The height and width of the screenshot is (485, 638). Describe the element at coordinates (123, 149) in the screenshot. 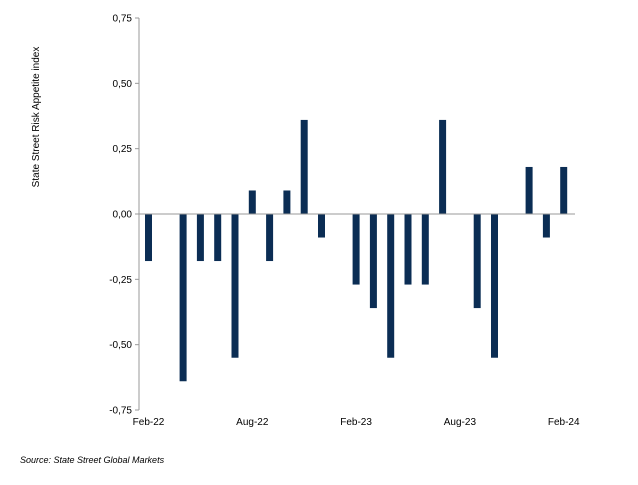

I see `y-tick-label: 0,25` at that location.